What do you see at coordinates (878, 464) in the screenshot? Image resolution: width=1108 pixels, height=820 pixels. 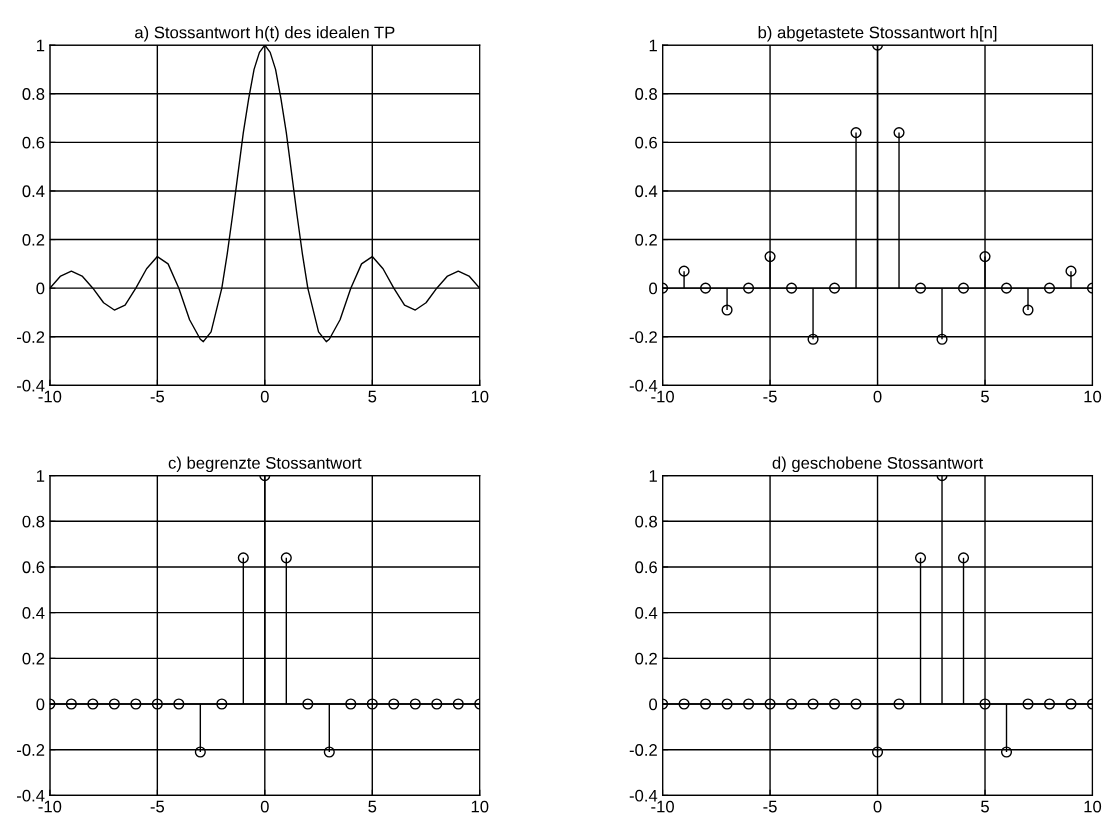 I see `chart-title: d) geschobene Stossantwort` at bounding box center [878, 464].